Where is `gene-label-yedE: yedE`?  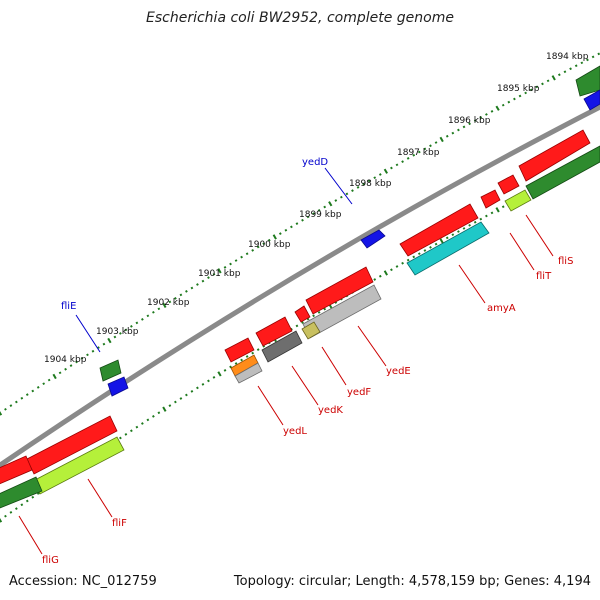 gene-label-yedE: yedE is located at coordinates (398, 371).